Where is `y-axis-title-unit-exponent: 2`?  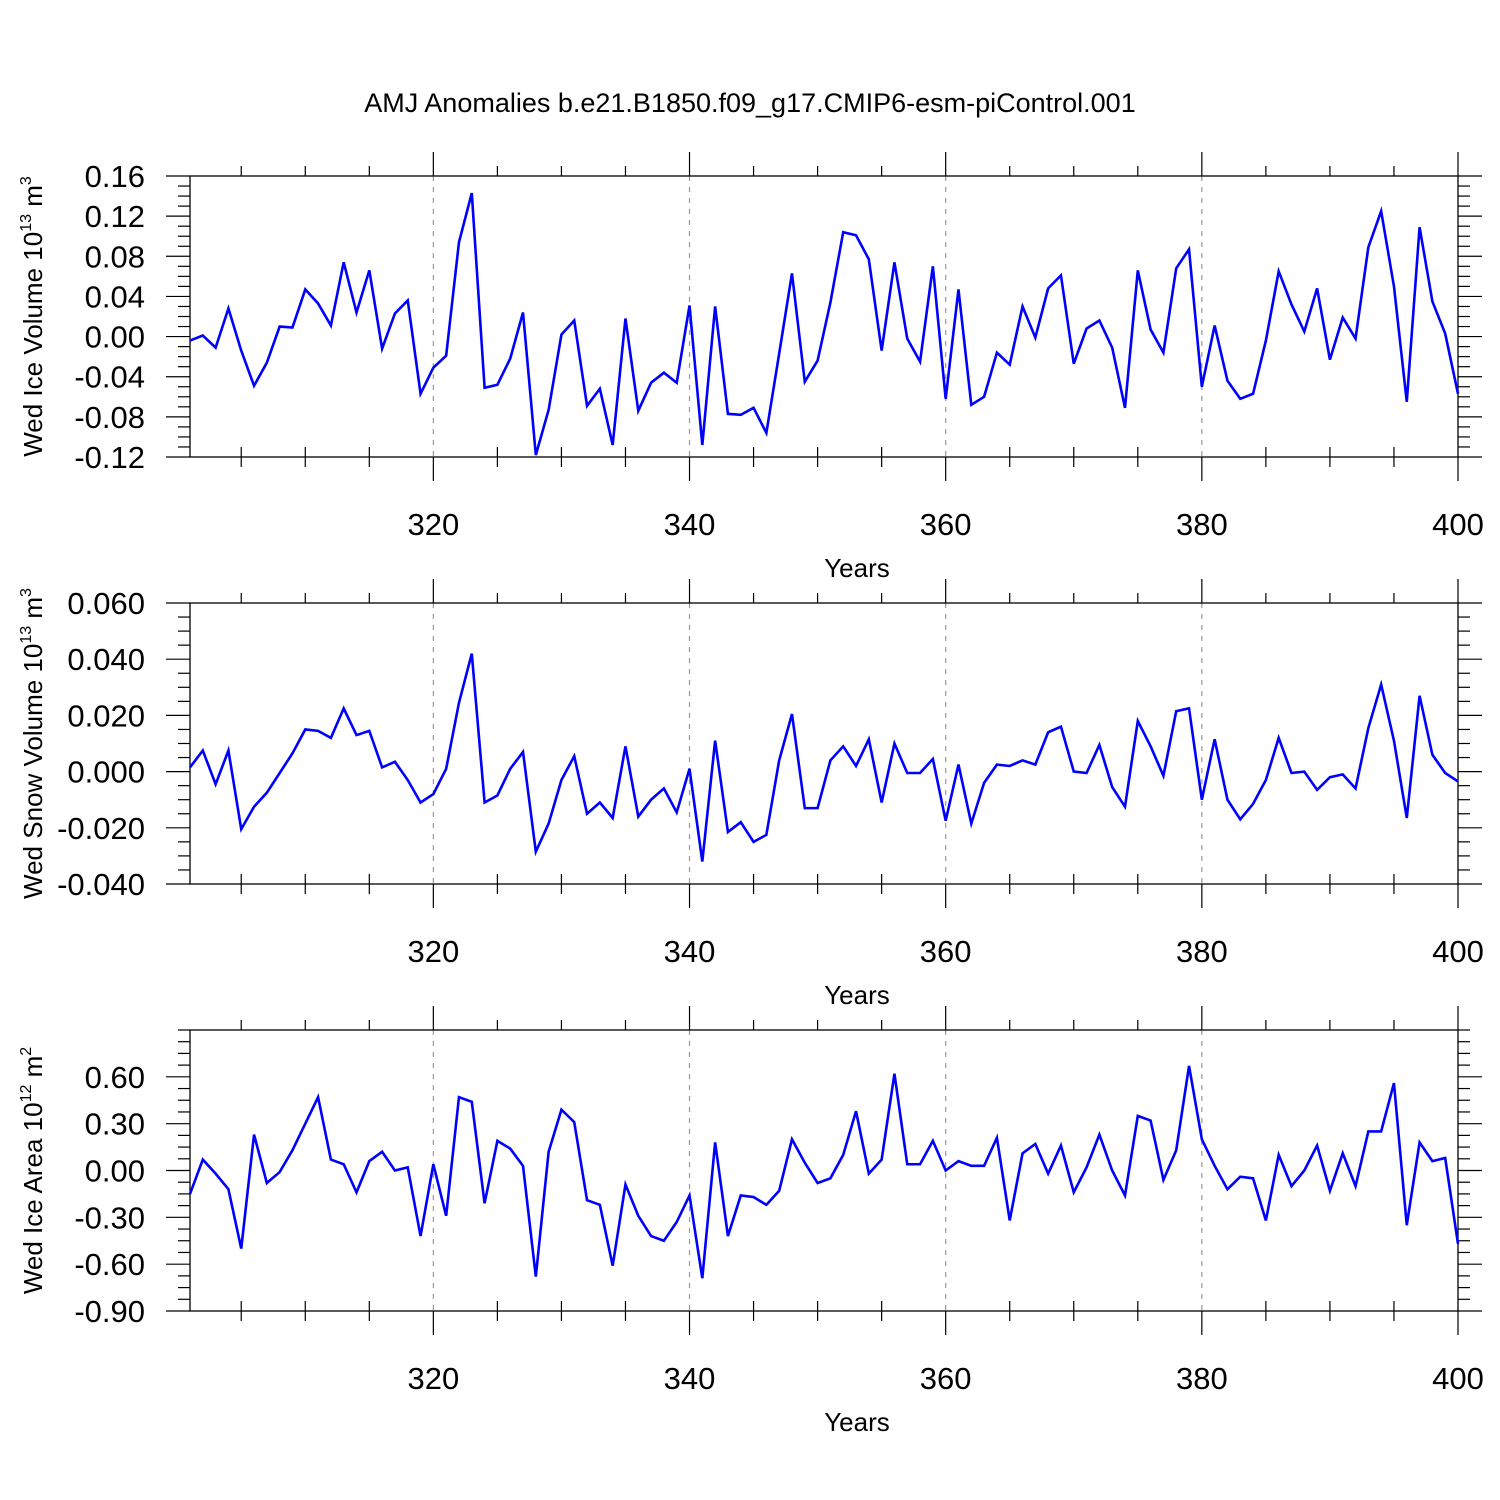 y-axis-title-unit-exponent: 2 is located at coordinates (26, 1051).